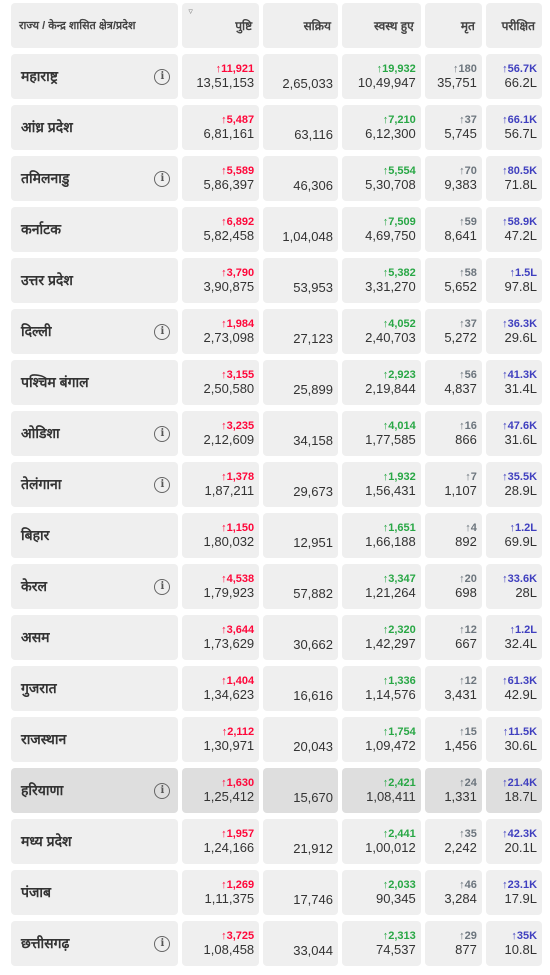 Image resolution: width=550 pixels, height=975 pixels. What do you see at coordinates (399, 885) in the screenshot?
I see `recovered-delta: ↑2,033` at bounding box center [399, 885].